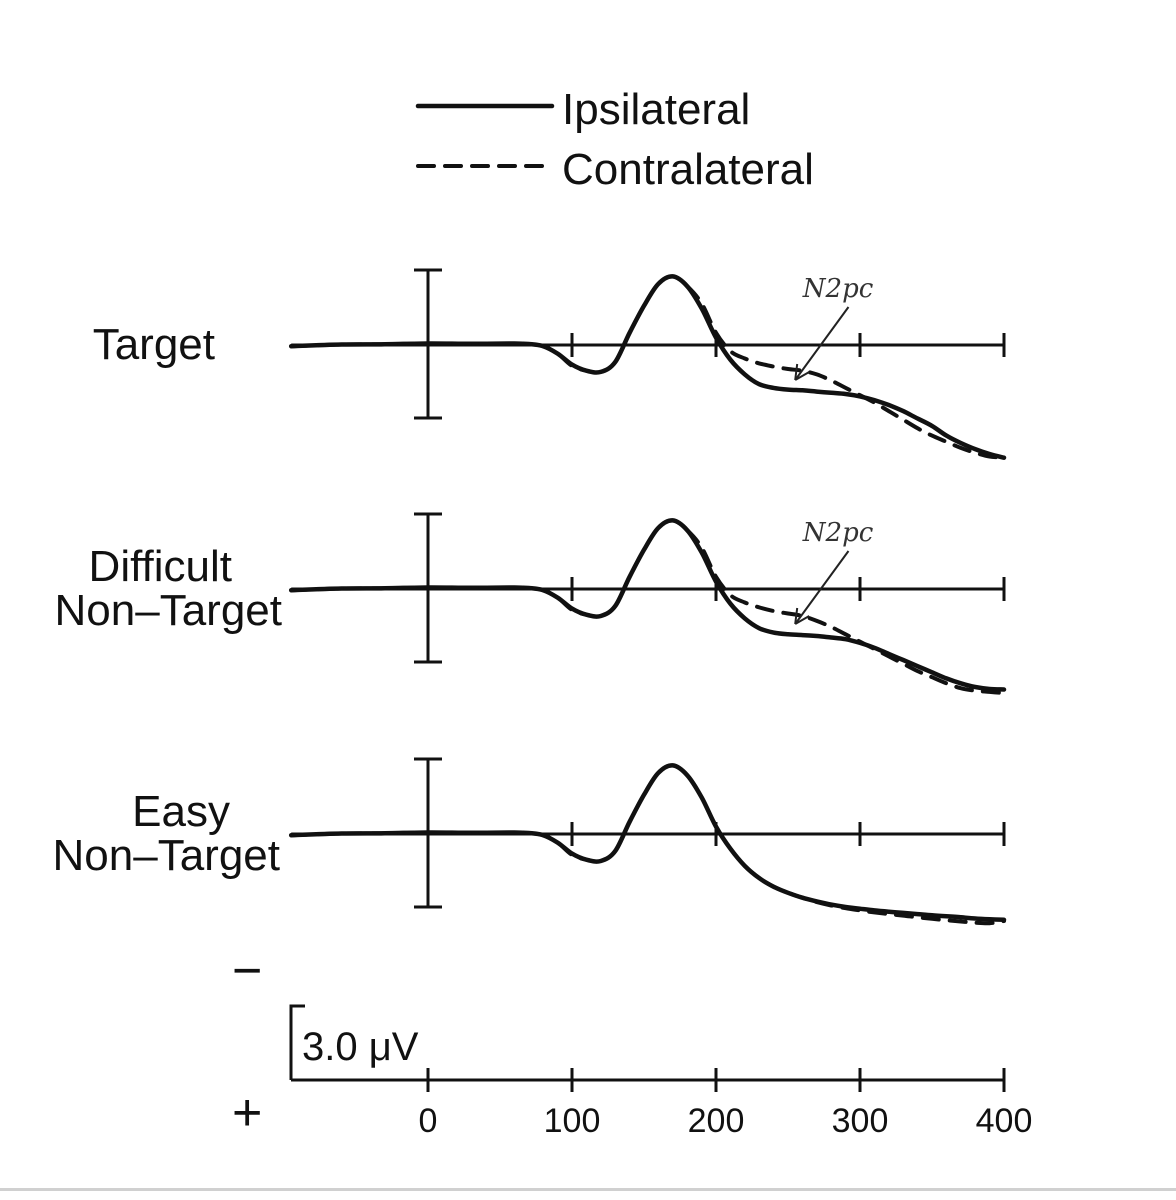 The image size is (1176, 1200). What do you see at coordinates (860, 1121) in the screenshot?
I see `x-tick-label: 300` at bounding box center [860, 1121].